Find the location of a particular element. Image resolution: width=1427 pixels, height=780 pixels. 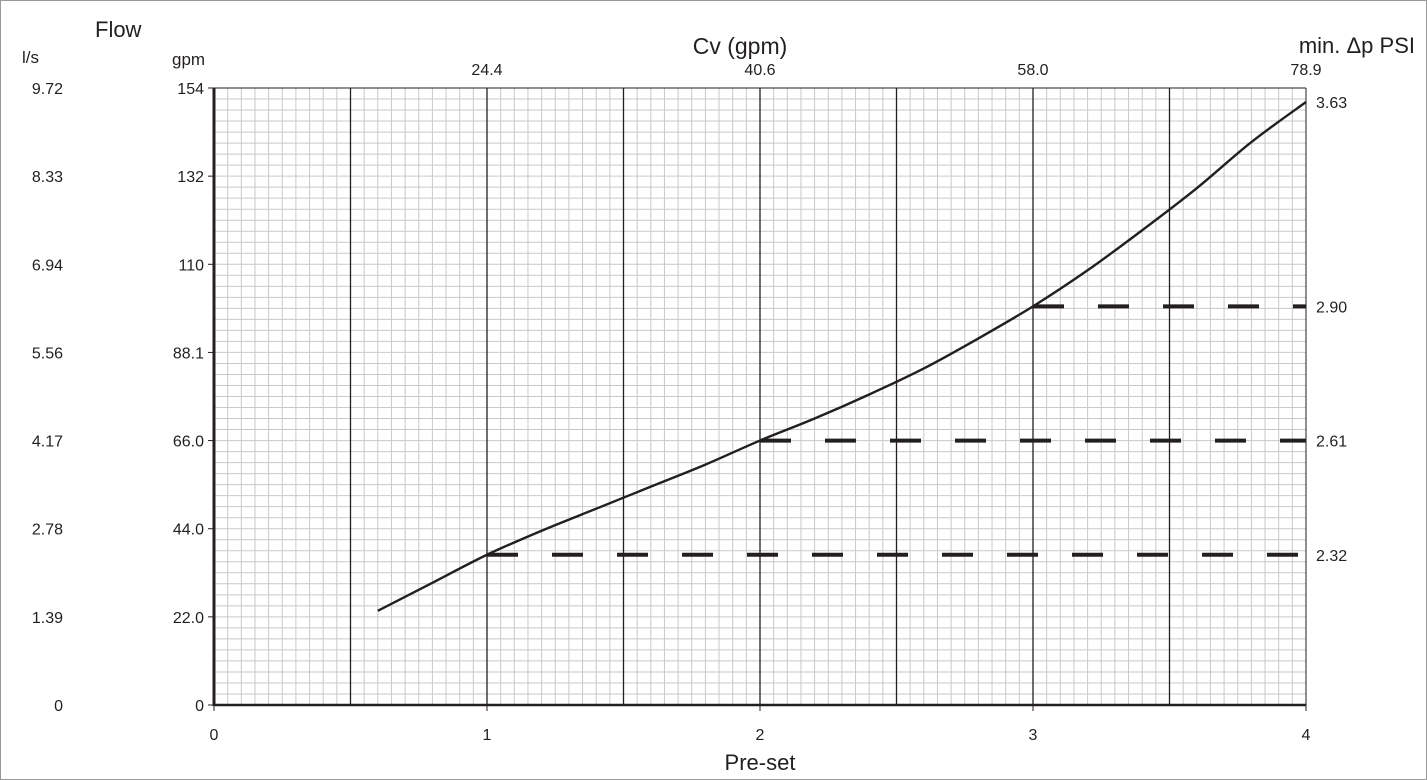

right-axis-title: min. Δp PSI is located at coordinates (1356, 45).